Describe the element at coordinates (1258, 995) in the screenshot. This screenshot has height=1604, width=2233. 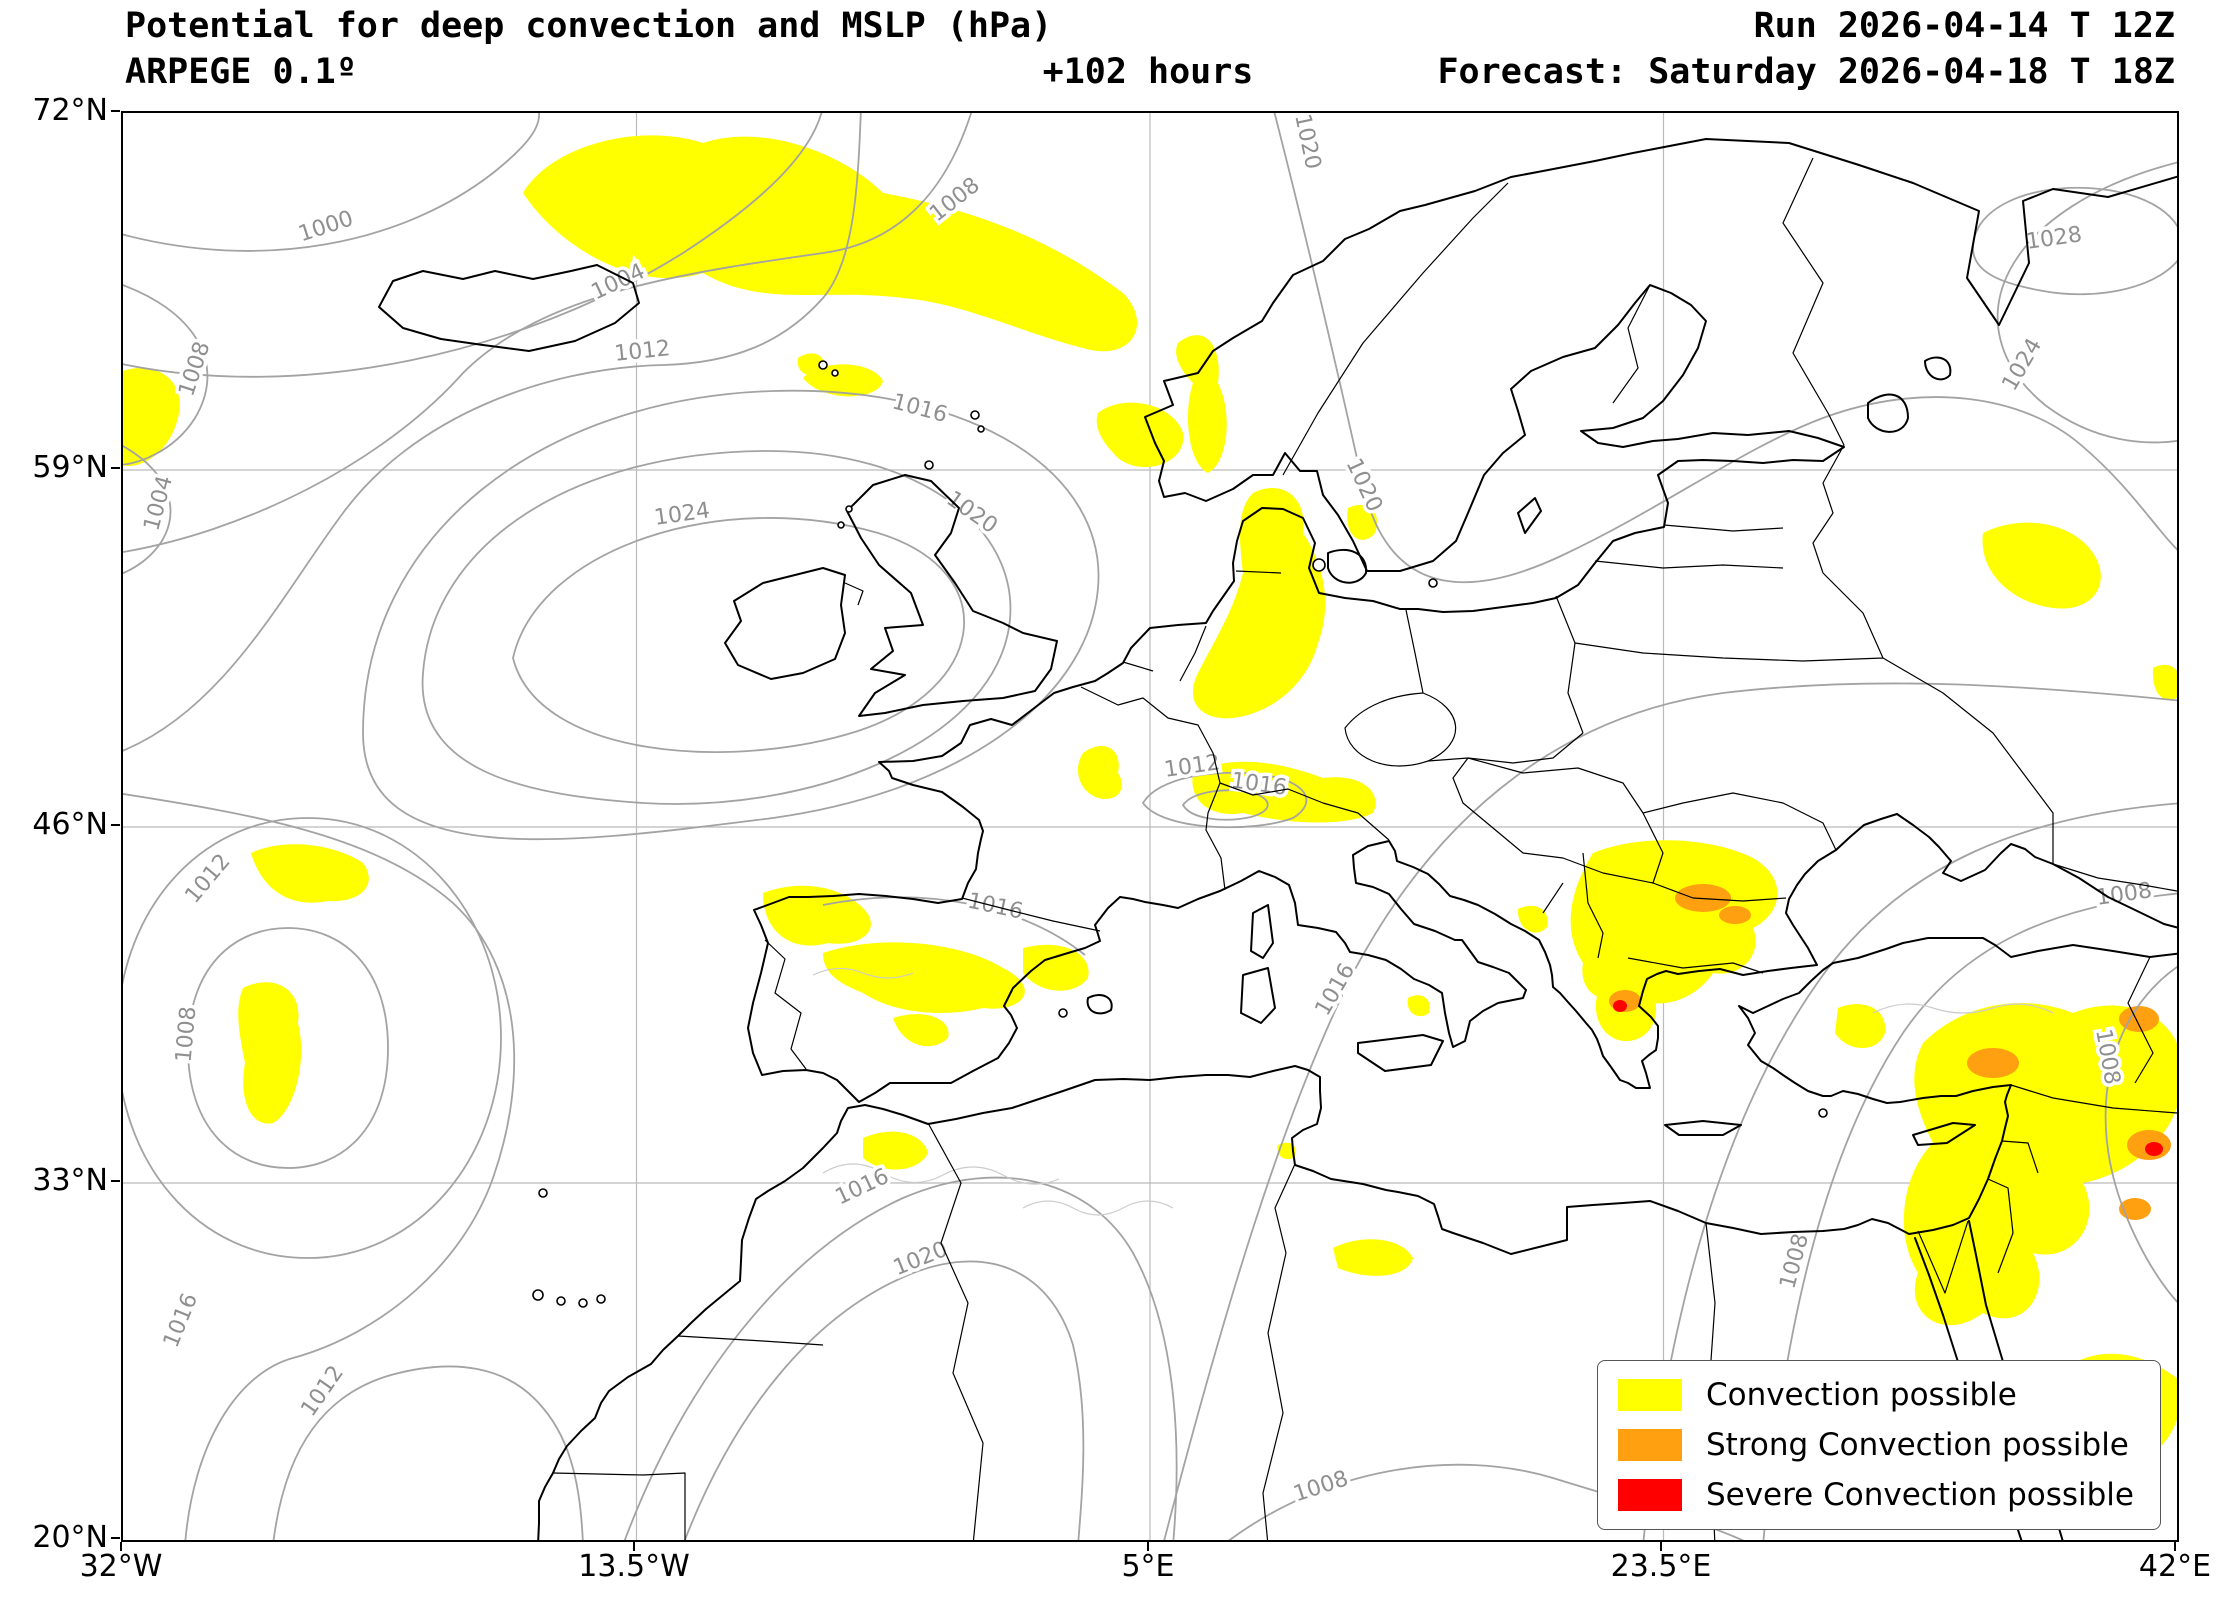
I see `island-sardinia` at that location.